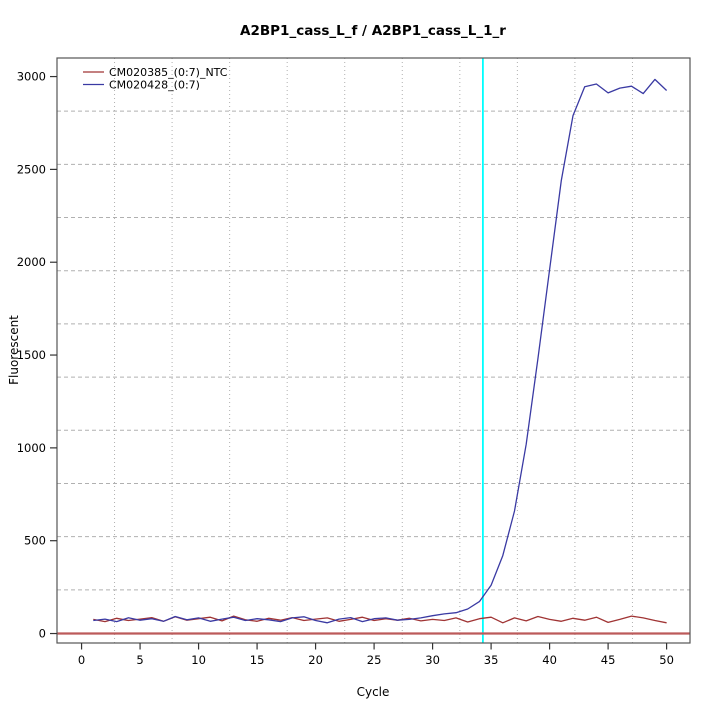 The height and width of the screenshot is (720, 720). I want to click on x-axis-label: Cycle, so click(373, 692).